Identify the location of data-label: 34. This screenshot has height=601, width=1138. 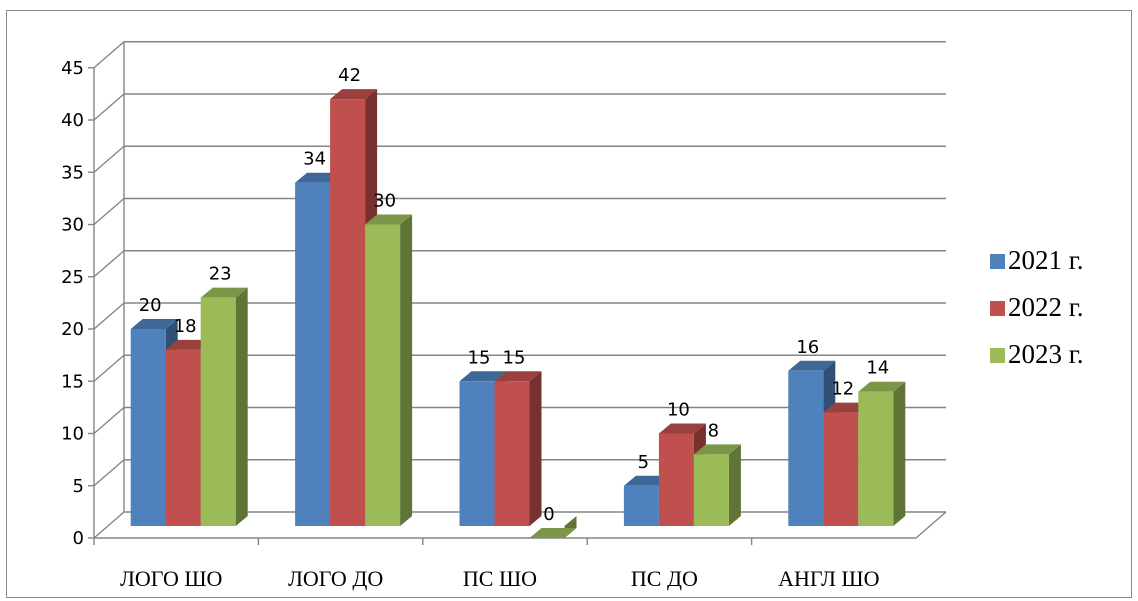
(314, 159).